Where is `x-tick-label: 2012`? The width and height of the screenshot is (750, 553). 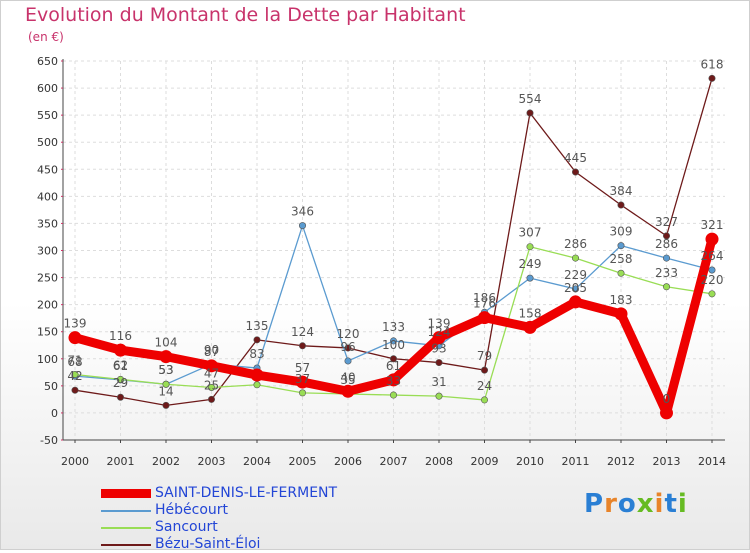
x-tick-label: 2012 is located at coordinates (621, 461).